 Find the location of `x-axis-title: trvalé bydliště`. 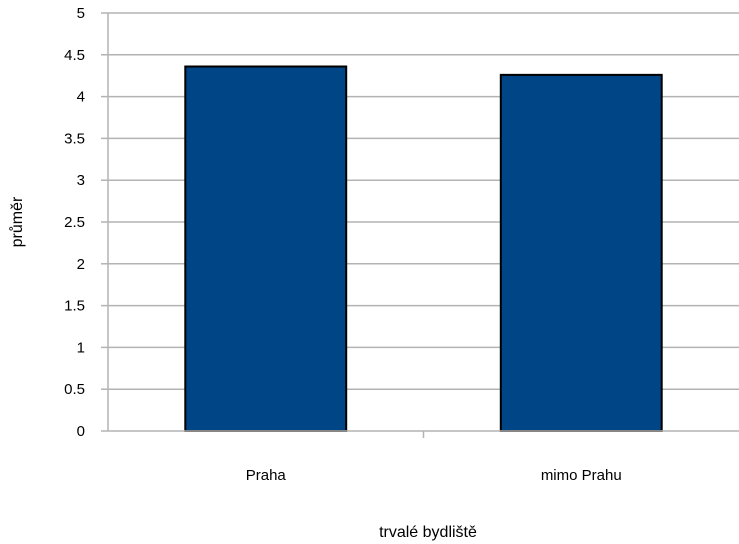

x-axis-title: trvalé bydliště is located at coordinates (428, 532).